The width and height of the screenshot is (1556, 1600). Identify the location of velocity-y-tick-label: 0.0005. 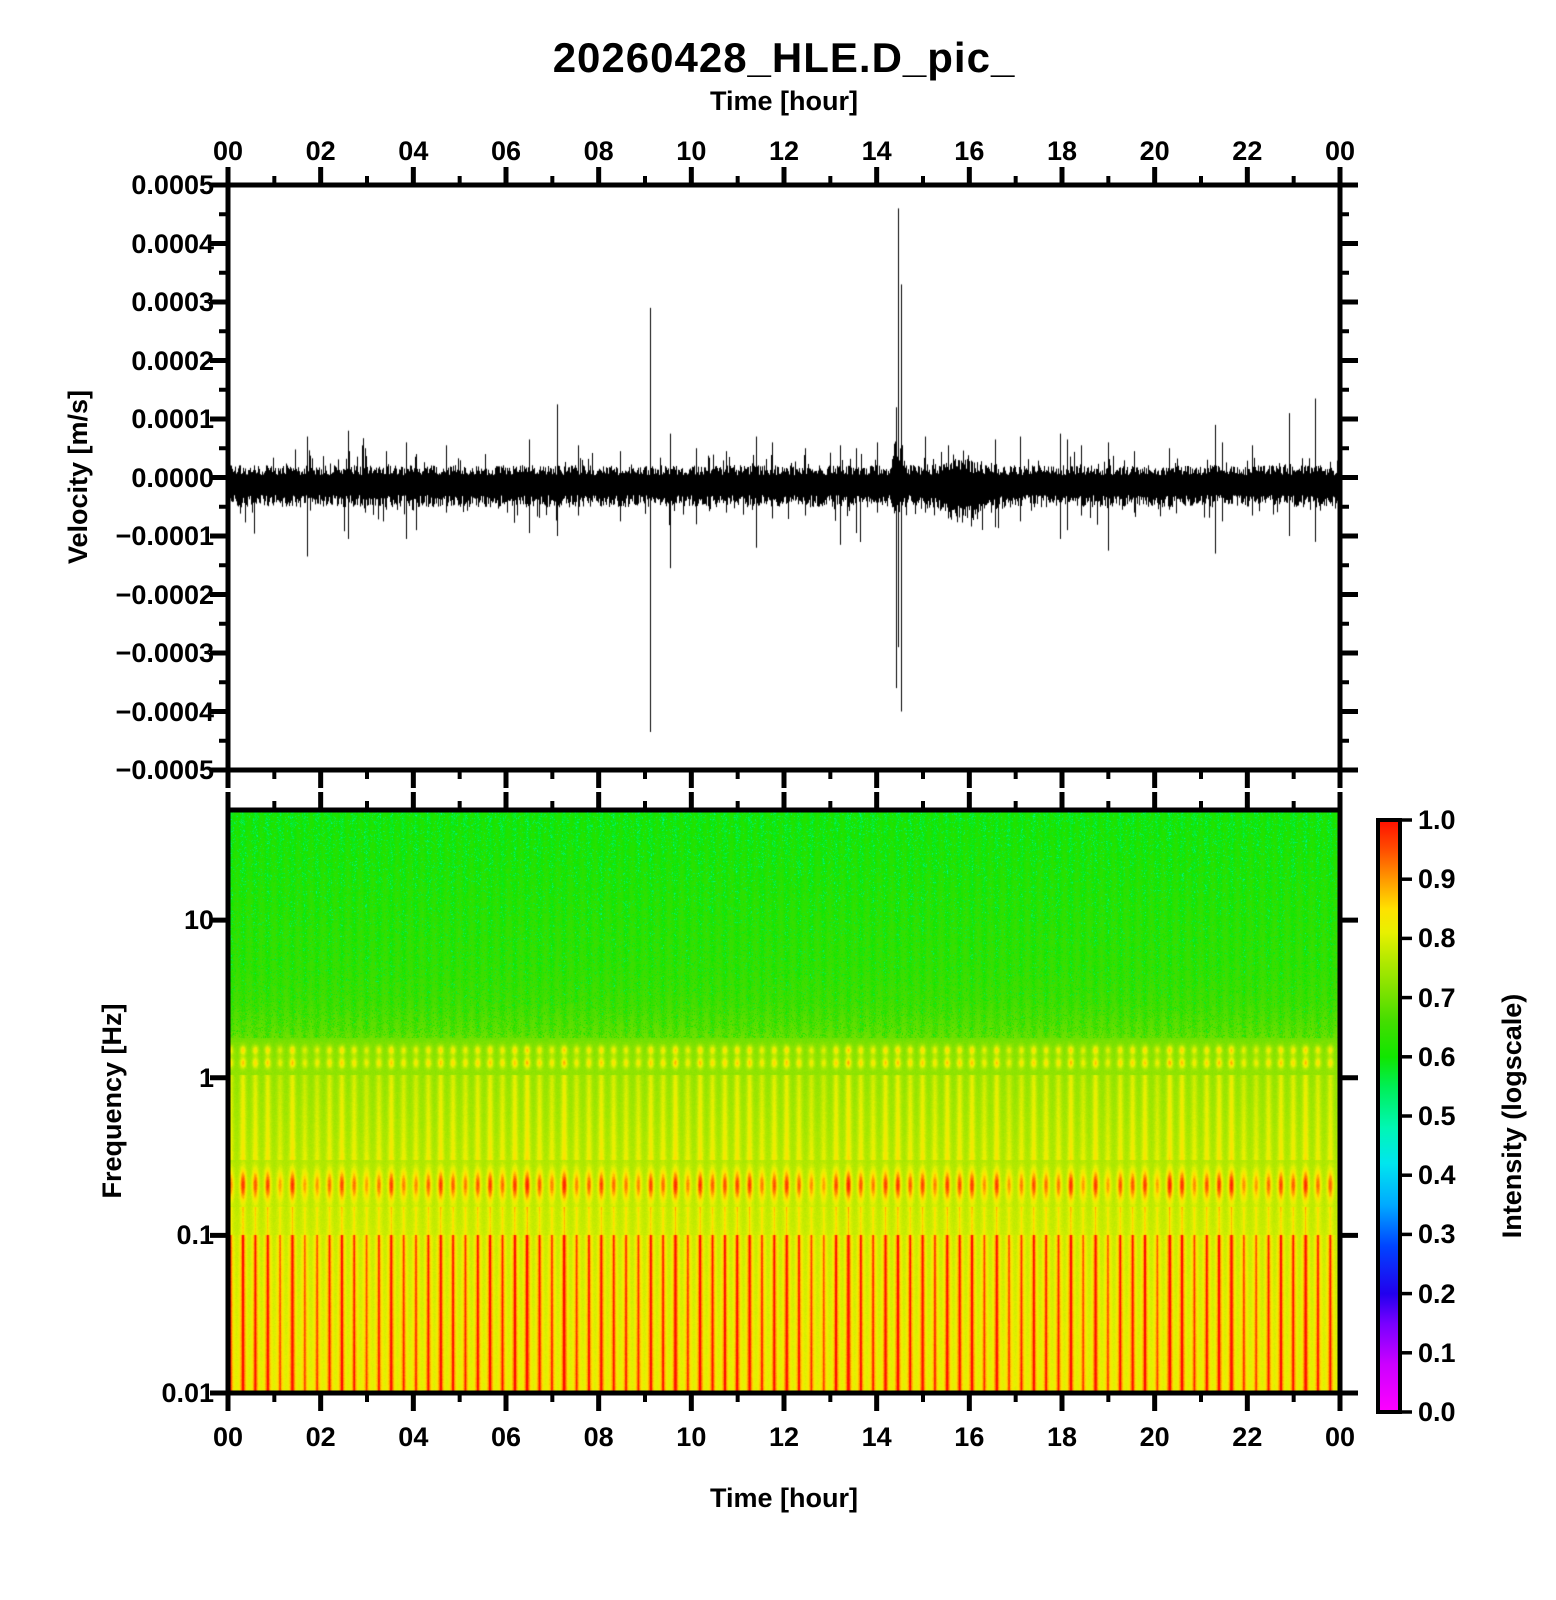
(172, 185).